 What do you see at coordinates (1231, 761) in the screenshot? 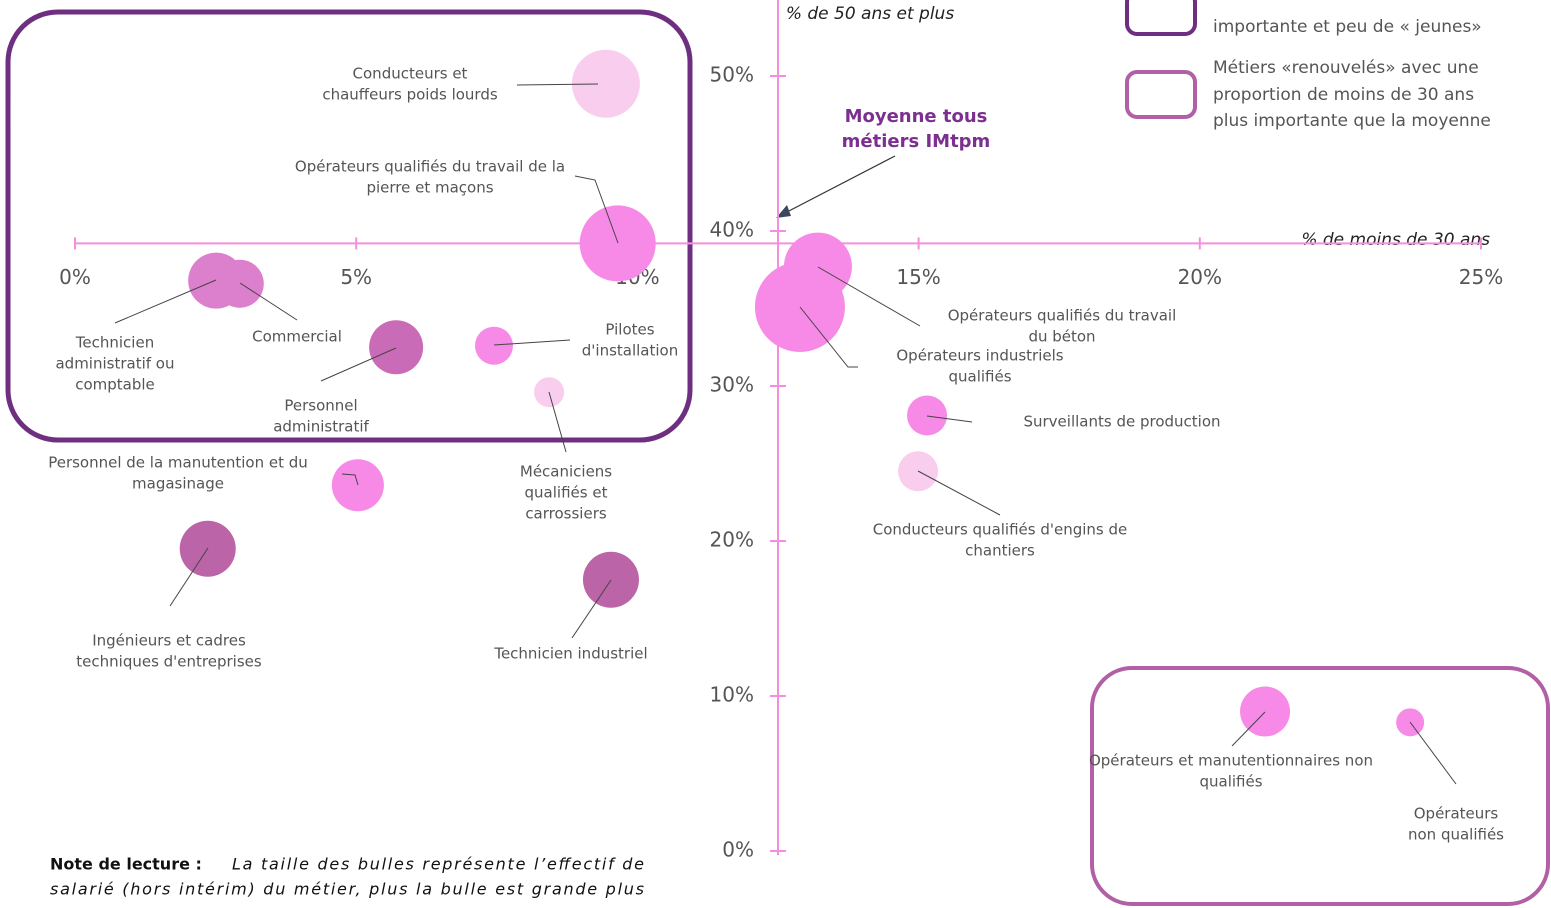
I see `bubble-label: Opérateurs et manutentionnaires non` at bounding box center [1231, 761].